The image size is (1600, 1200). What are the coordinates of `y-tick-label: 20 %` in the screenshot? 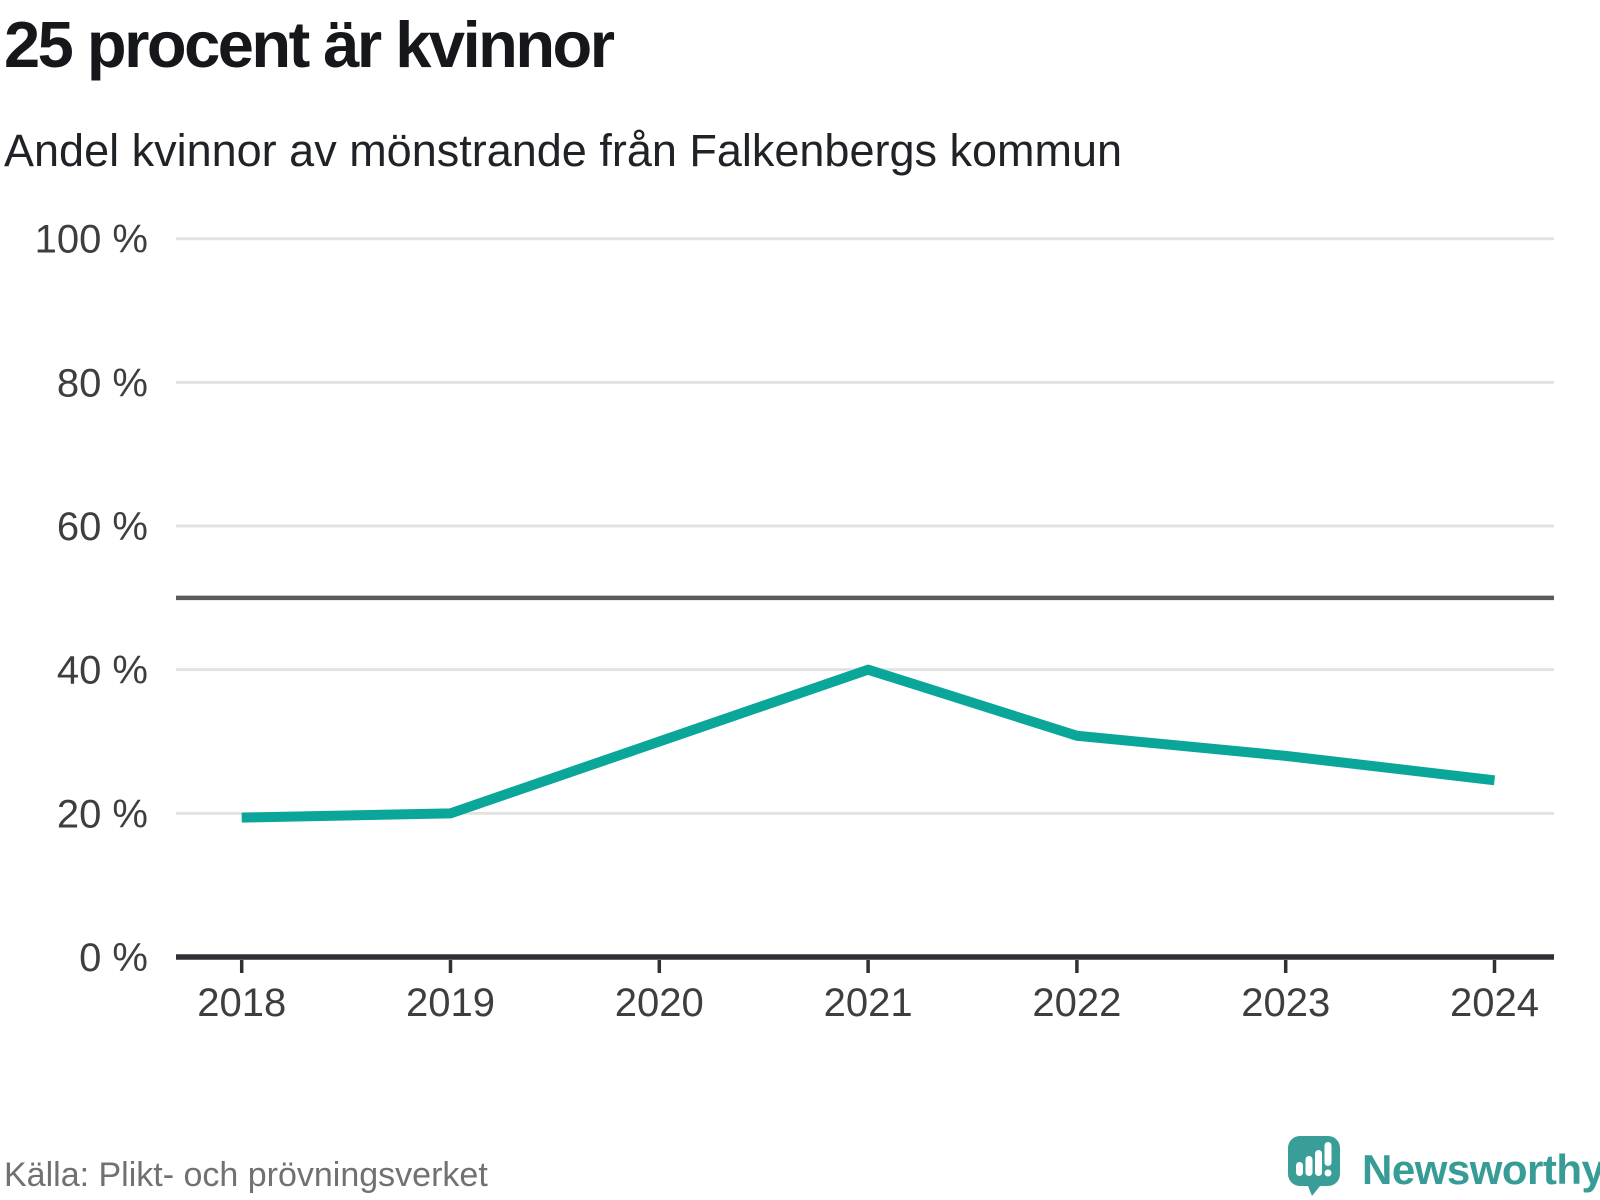 It's located at (102, 814).